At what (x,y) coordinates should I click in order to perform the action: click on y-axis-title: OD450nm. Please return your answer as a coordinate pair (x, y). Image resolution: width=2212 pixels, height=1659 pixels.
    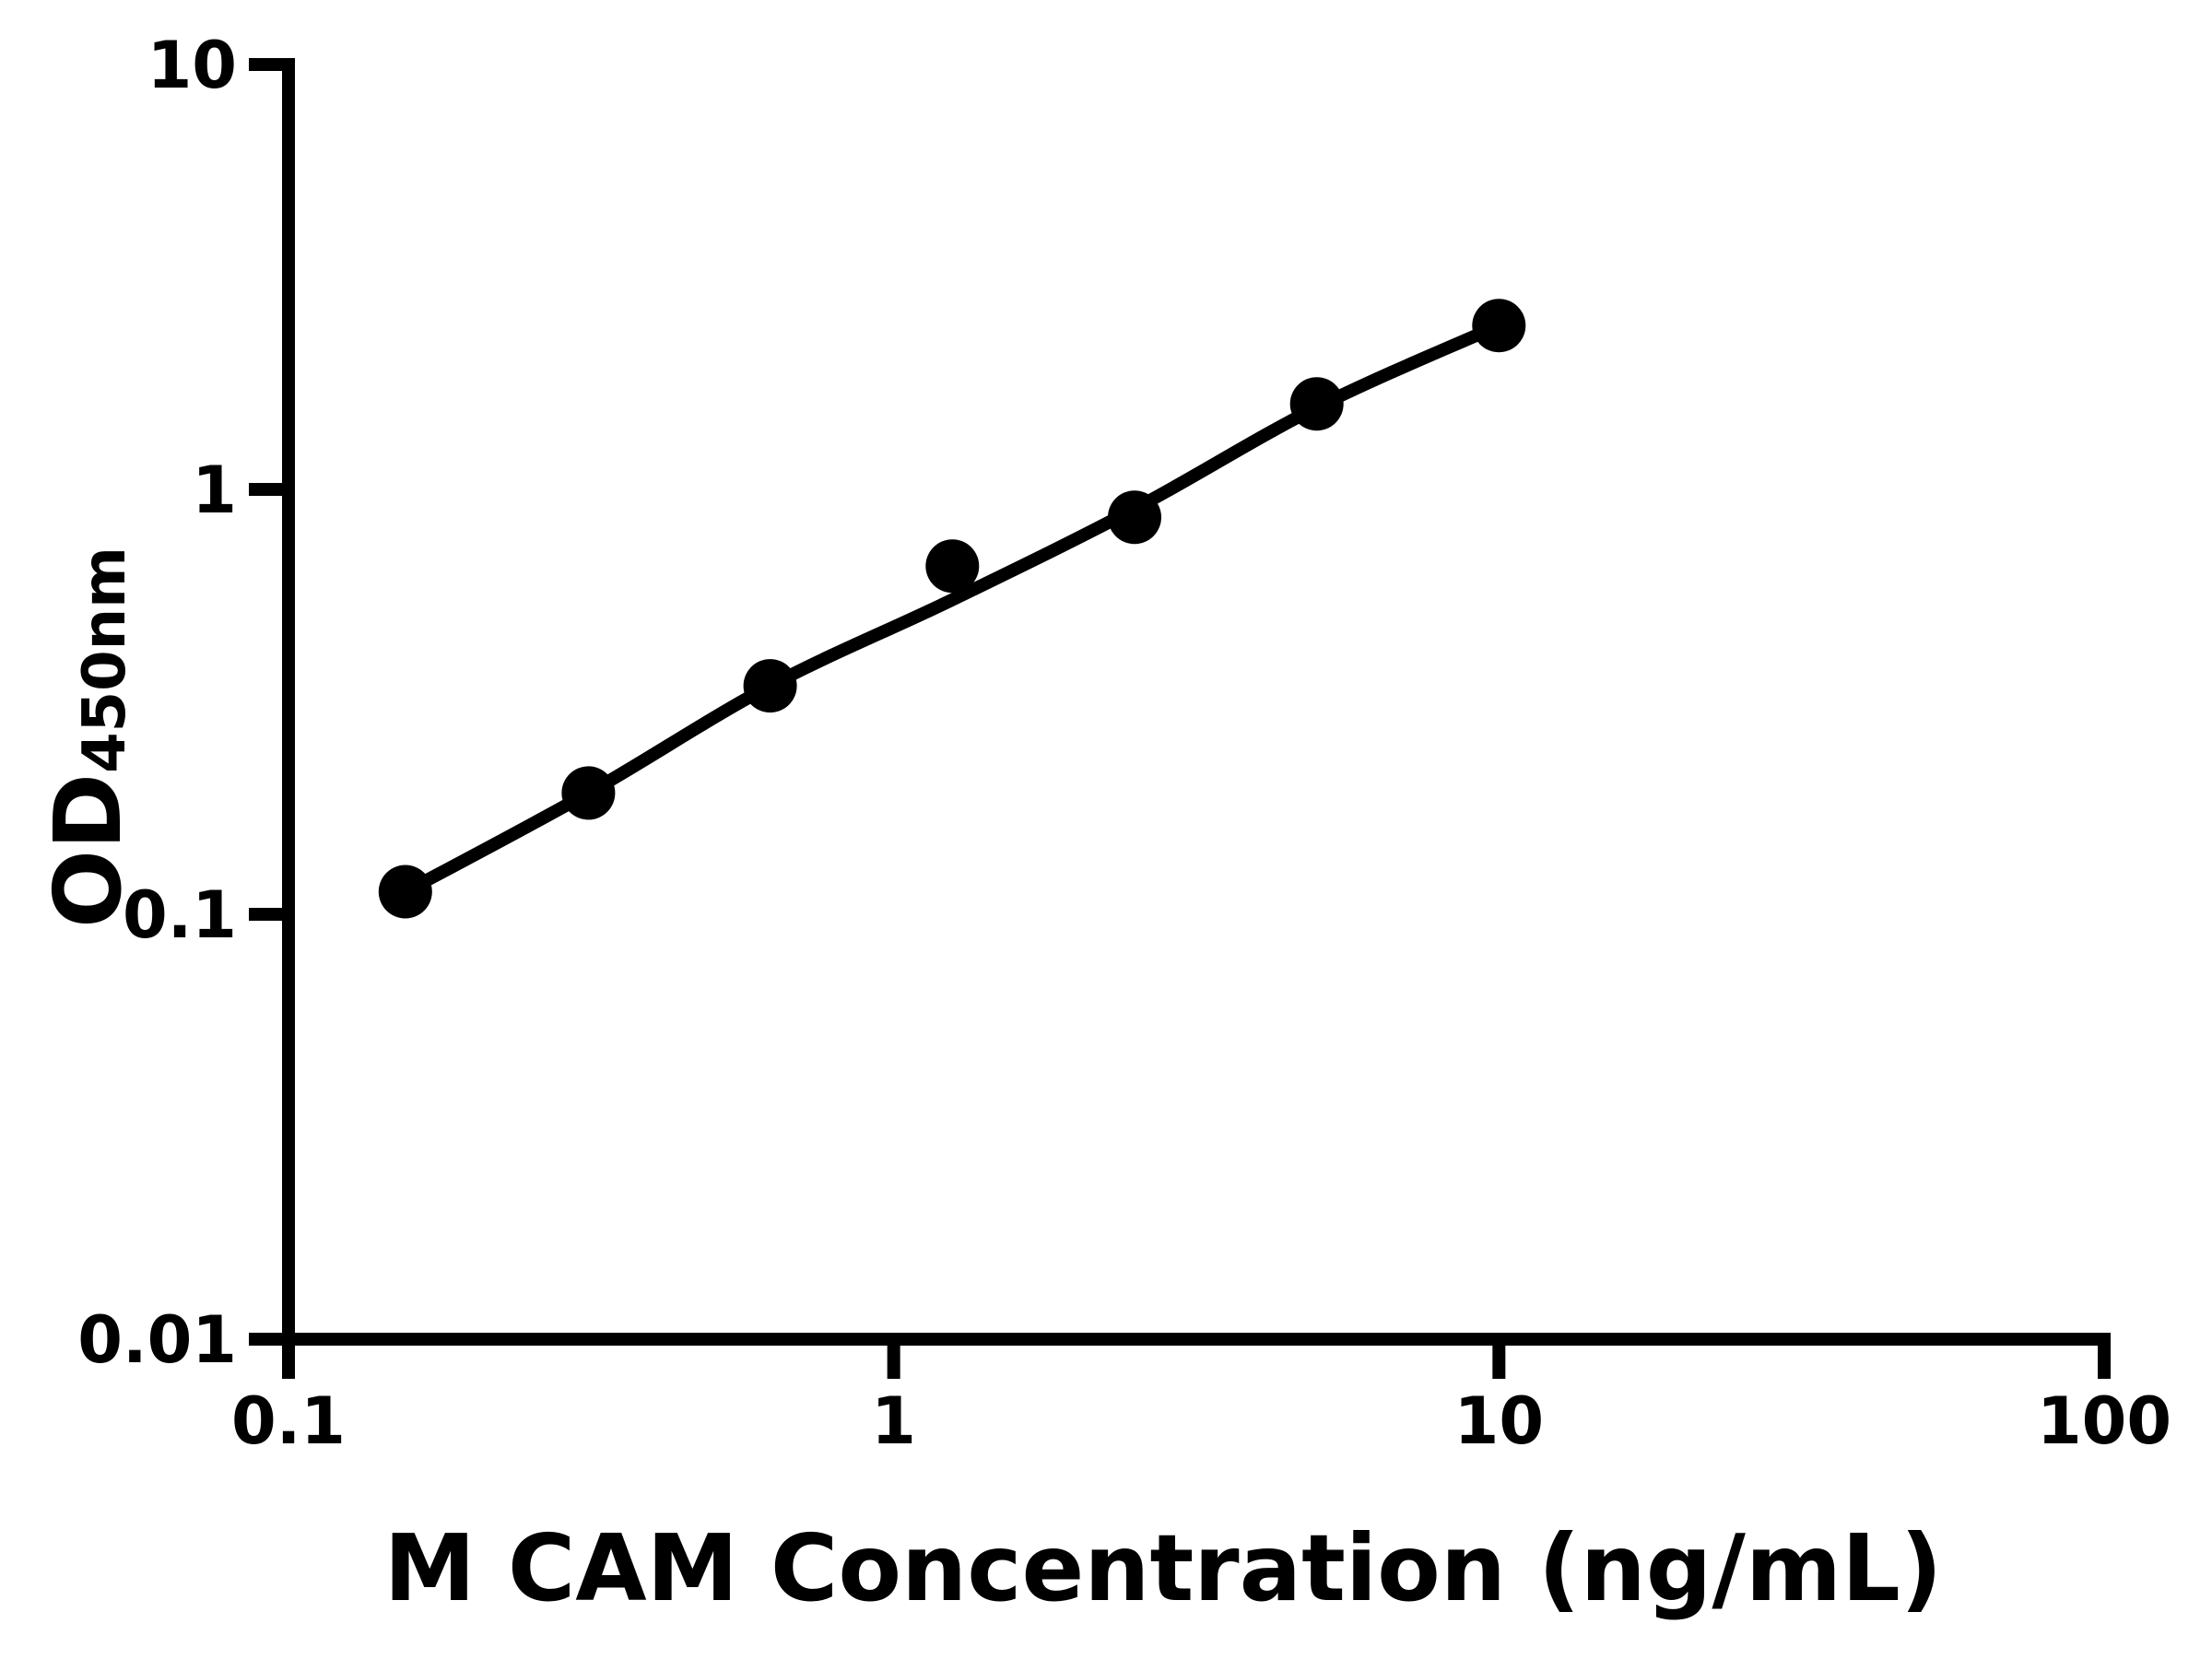
    Looking at the image, I should click on (88, 737).